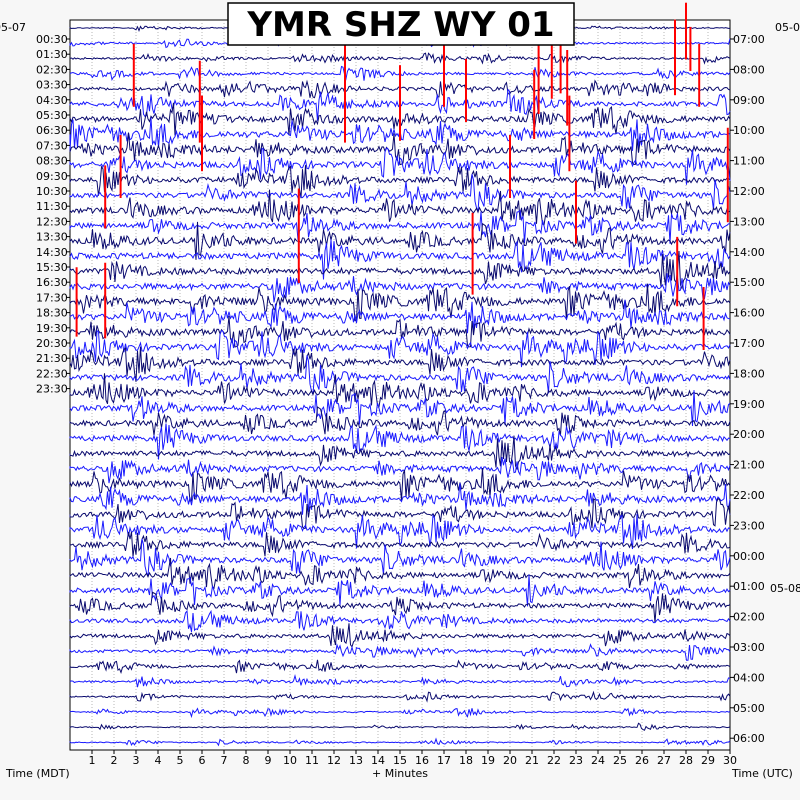  What do you see at coordinates (787, 27) in the screenshot?
I see `right-date-label: 05-08` at bounding box center [787, 27].